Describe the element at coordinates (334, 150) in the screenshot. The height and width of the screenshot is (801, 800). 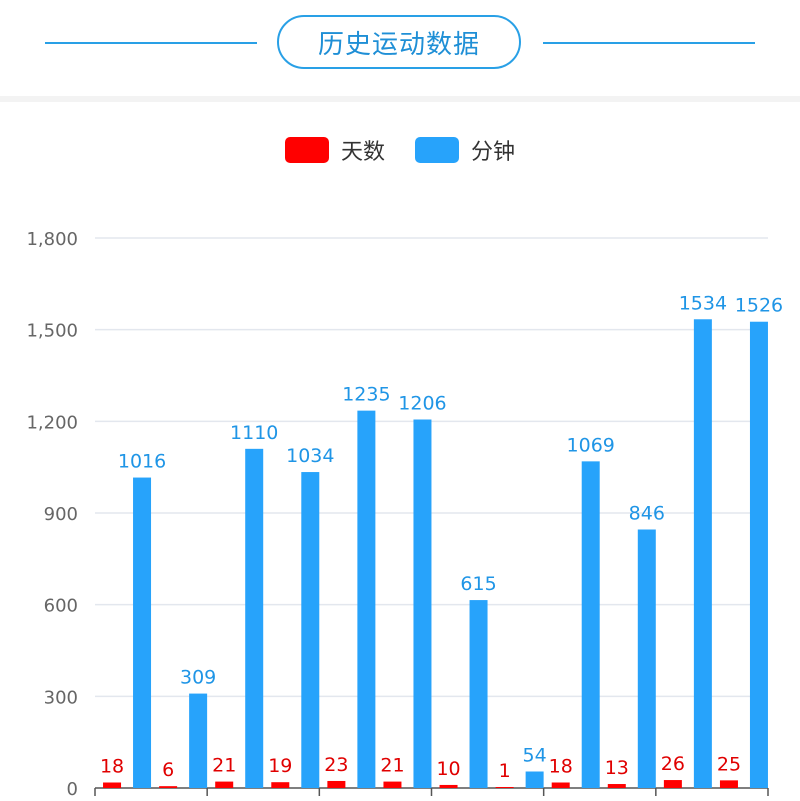
I see `legend-item-days: 天数` at that location.